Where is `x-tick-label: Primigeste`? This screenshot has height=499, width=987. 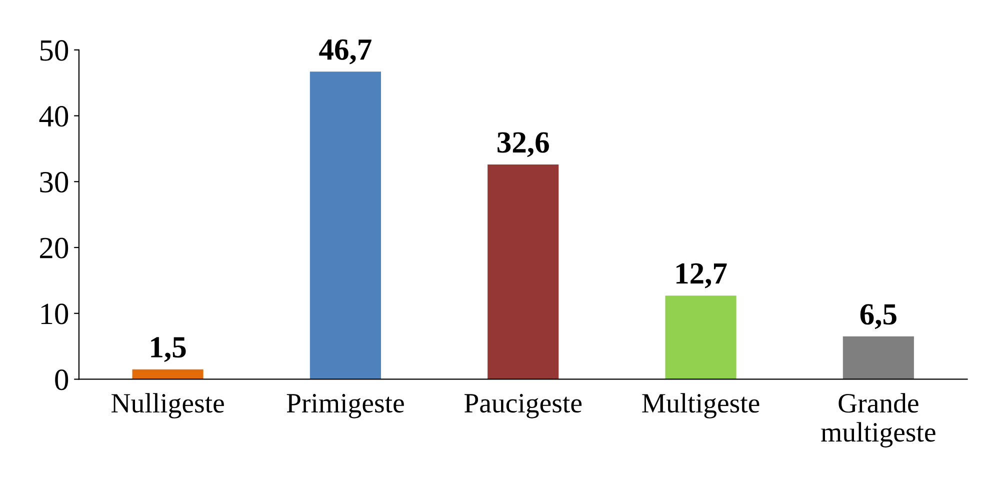
x-tick-label: Primigeste is located at coordinates (345, 406).